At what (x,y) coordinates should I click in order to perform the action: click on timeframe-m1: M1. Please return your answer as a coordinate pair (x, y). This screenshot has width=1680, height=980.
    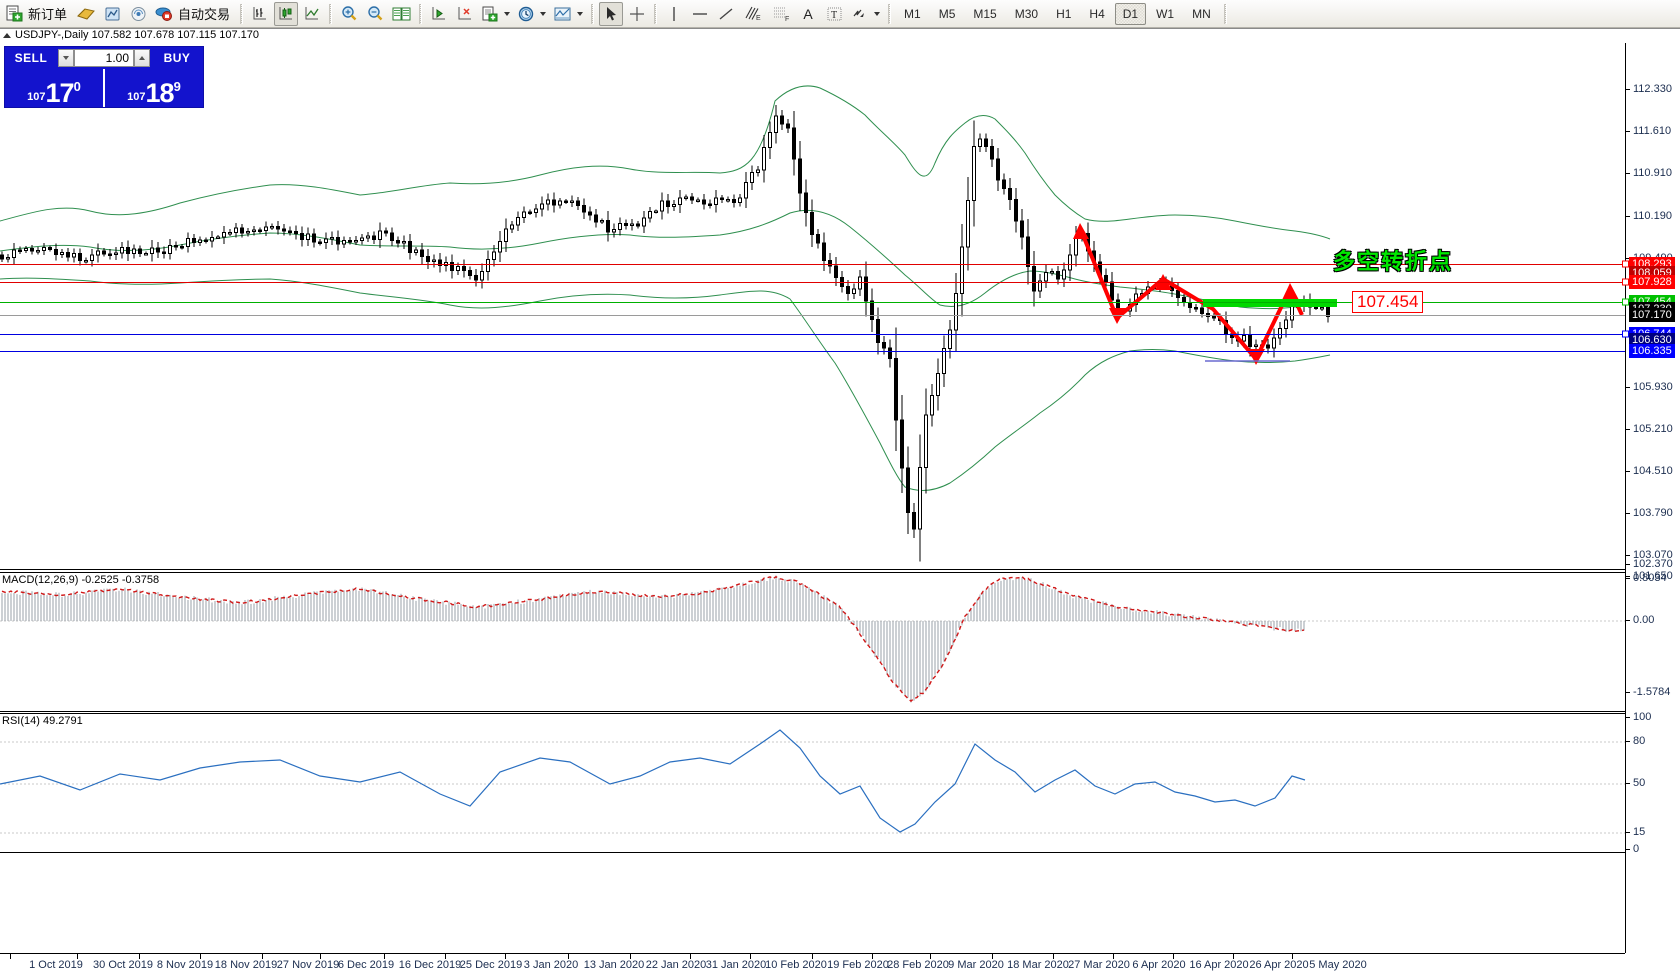
    Looking at the image, I should click on (912, 13).